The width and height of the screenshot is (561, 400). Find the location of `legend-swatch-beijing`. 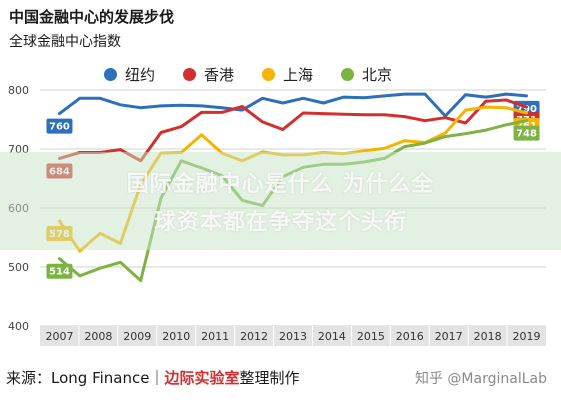

legend-swatch-beijing is located at coordinates (348, 74).